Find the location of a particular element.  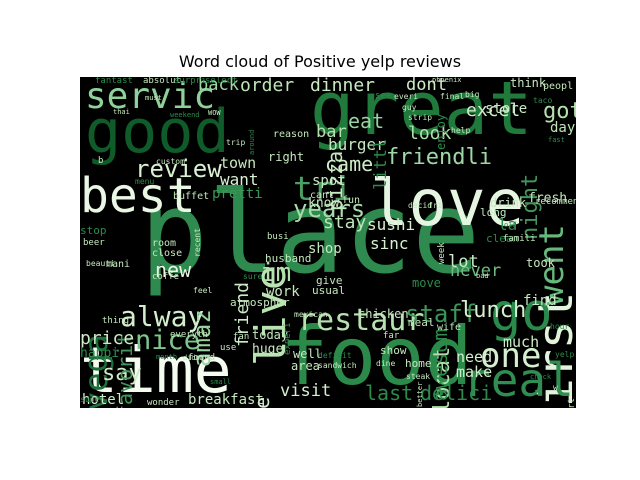

word-burger: burger is located at coordinates (357, 144).